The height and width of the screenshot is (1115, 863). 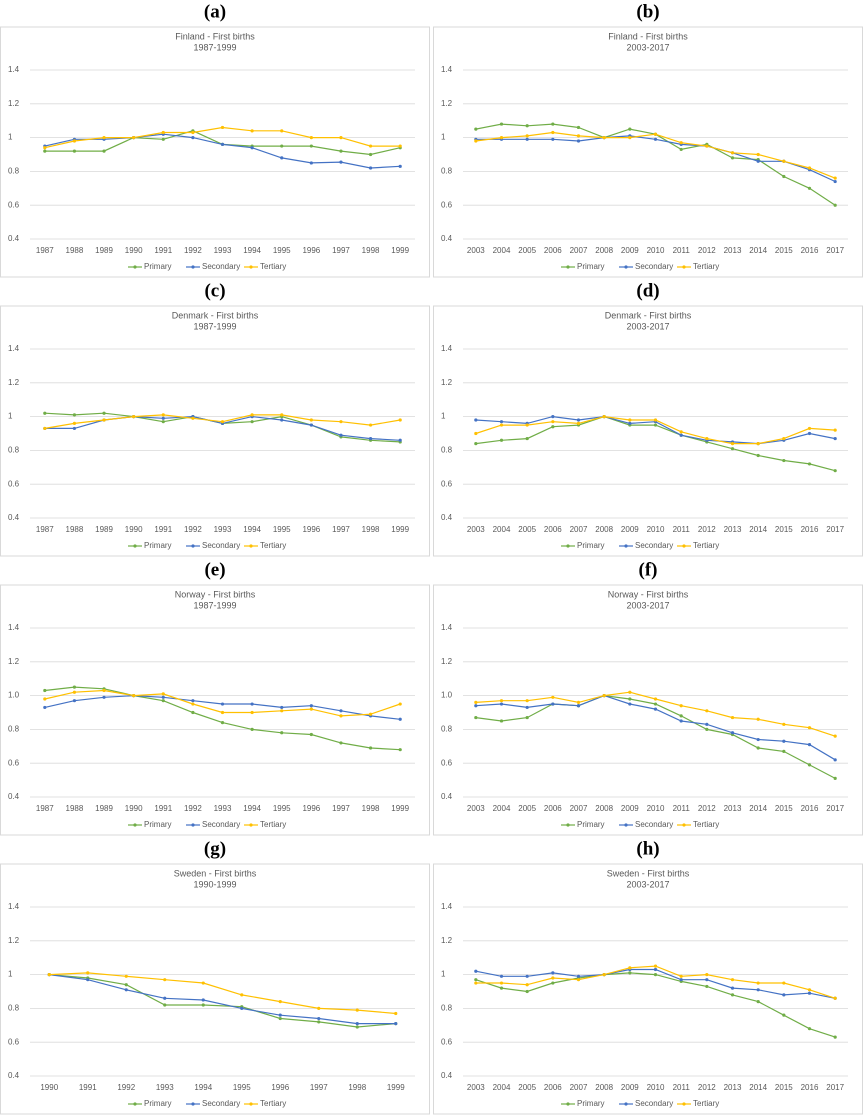 I want to click on x-tick-label: 1998, so click(x=371, y=529).